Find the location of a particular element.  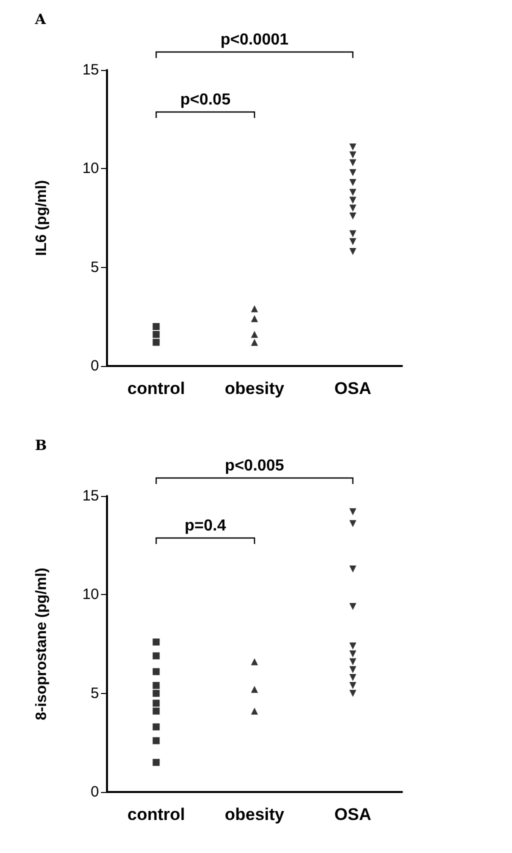

annotation: p<0.05 is located at coordinates (205, 100).